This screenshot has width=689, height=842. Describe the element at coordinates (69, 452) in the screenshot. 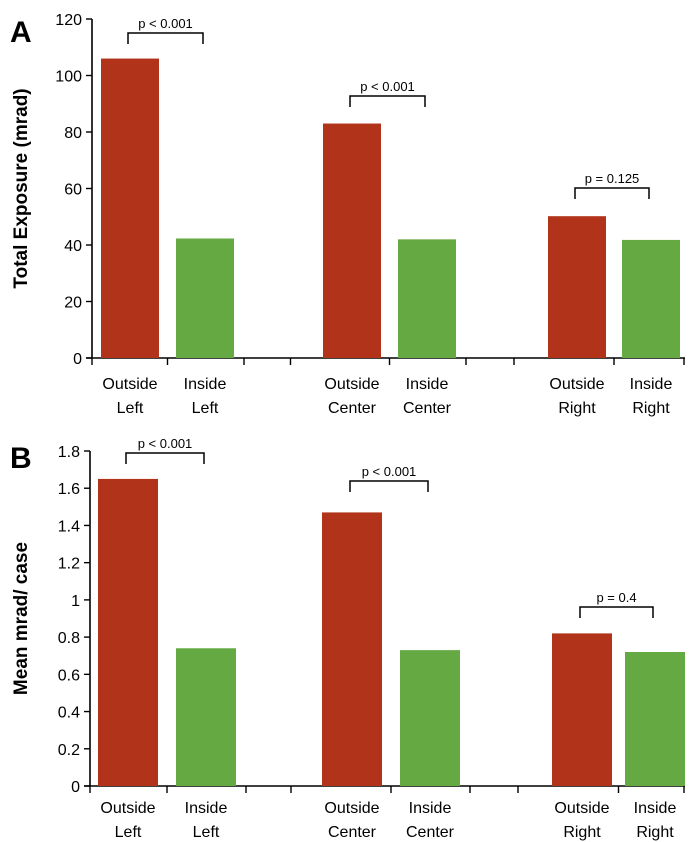

I see `panel-b-y-tick-label: 1.8` at that location.